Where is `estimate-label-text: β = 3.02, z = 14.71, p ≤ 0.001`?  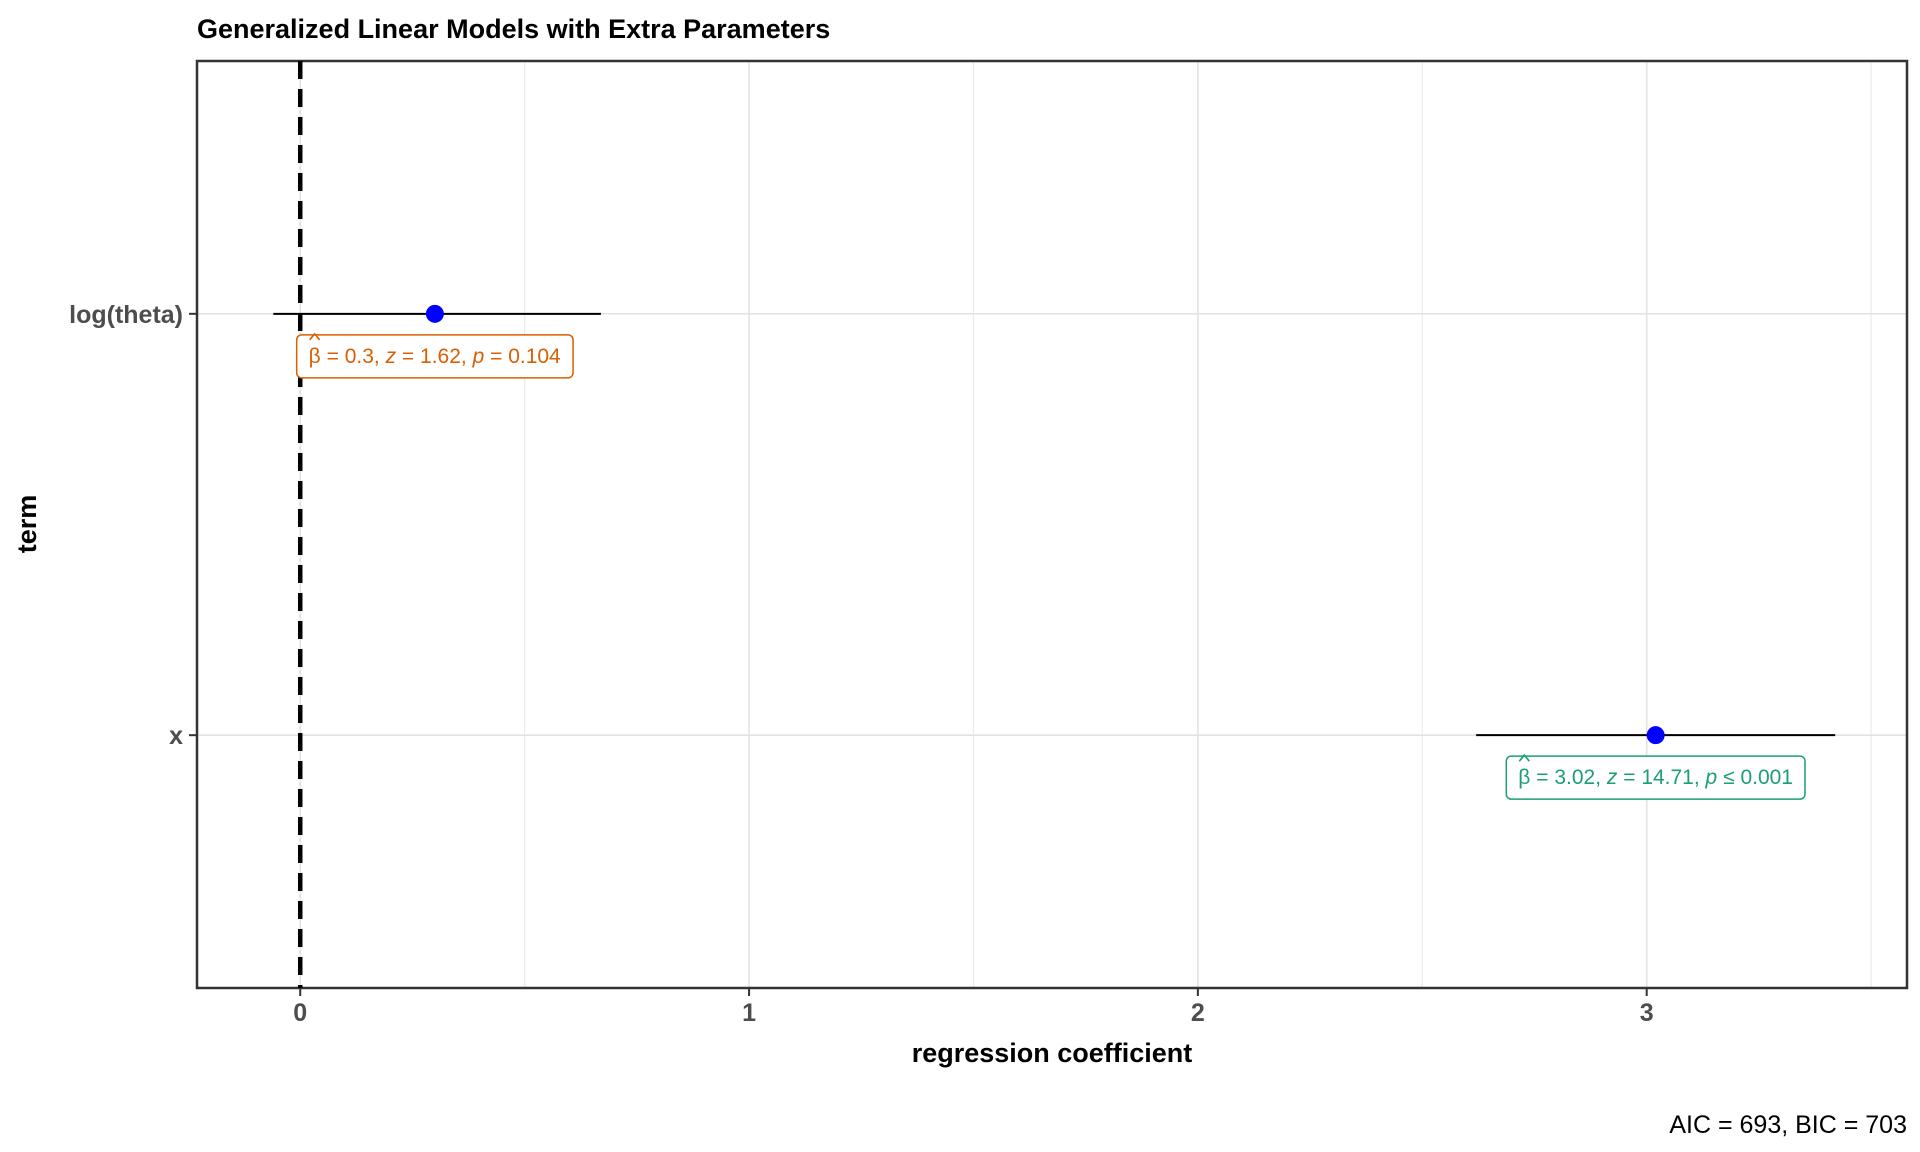
estimate-label-text: β = 3.02, z = 14.71, p ≤ 0.001 is located at coordinates (1655, 777).